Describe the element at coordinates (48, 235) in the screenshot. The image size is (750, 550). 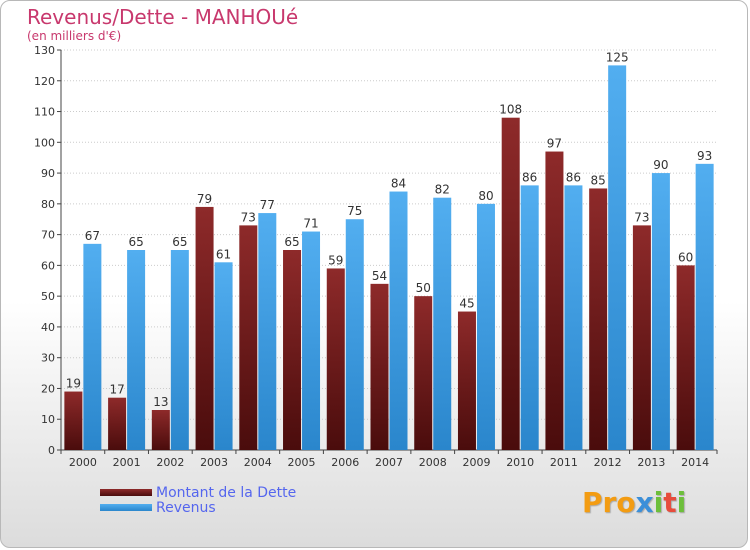
I see `y-tick-label: 70` at that location.